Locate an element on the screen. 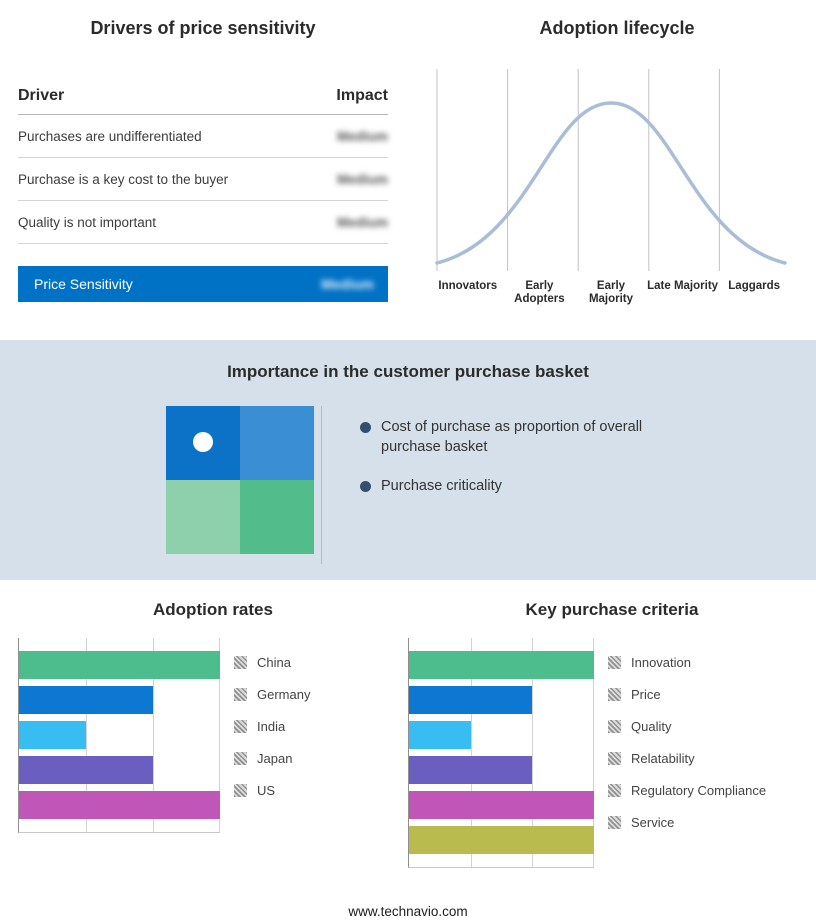  chart-bar-relatability is located at coordinates (471, 770).